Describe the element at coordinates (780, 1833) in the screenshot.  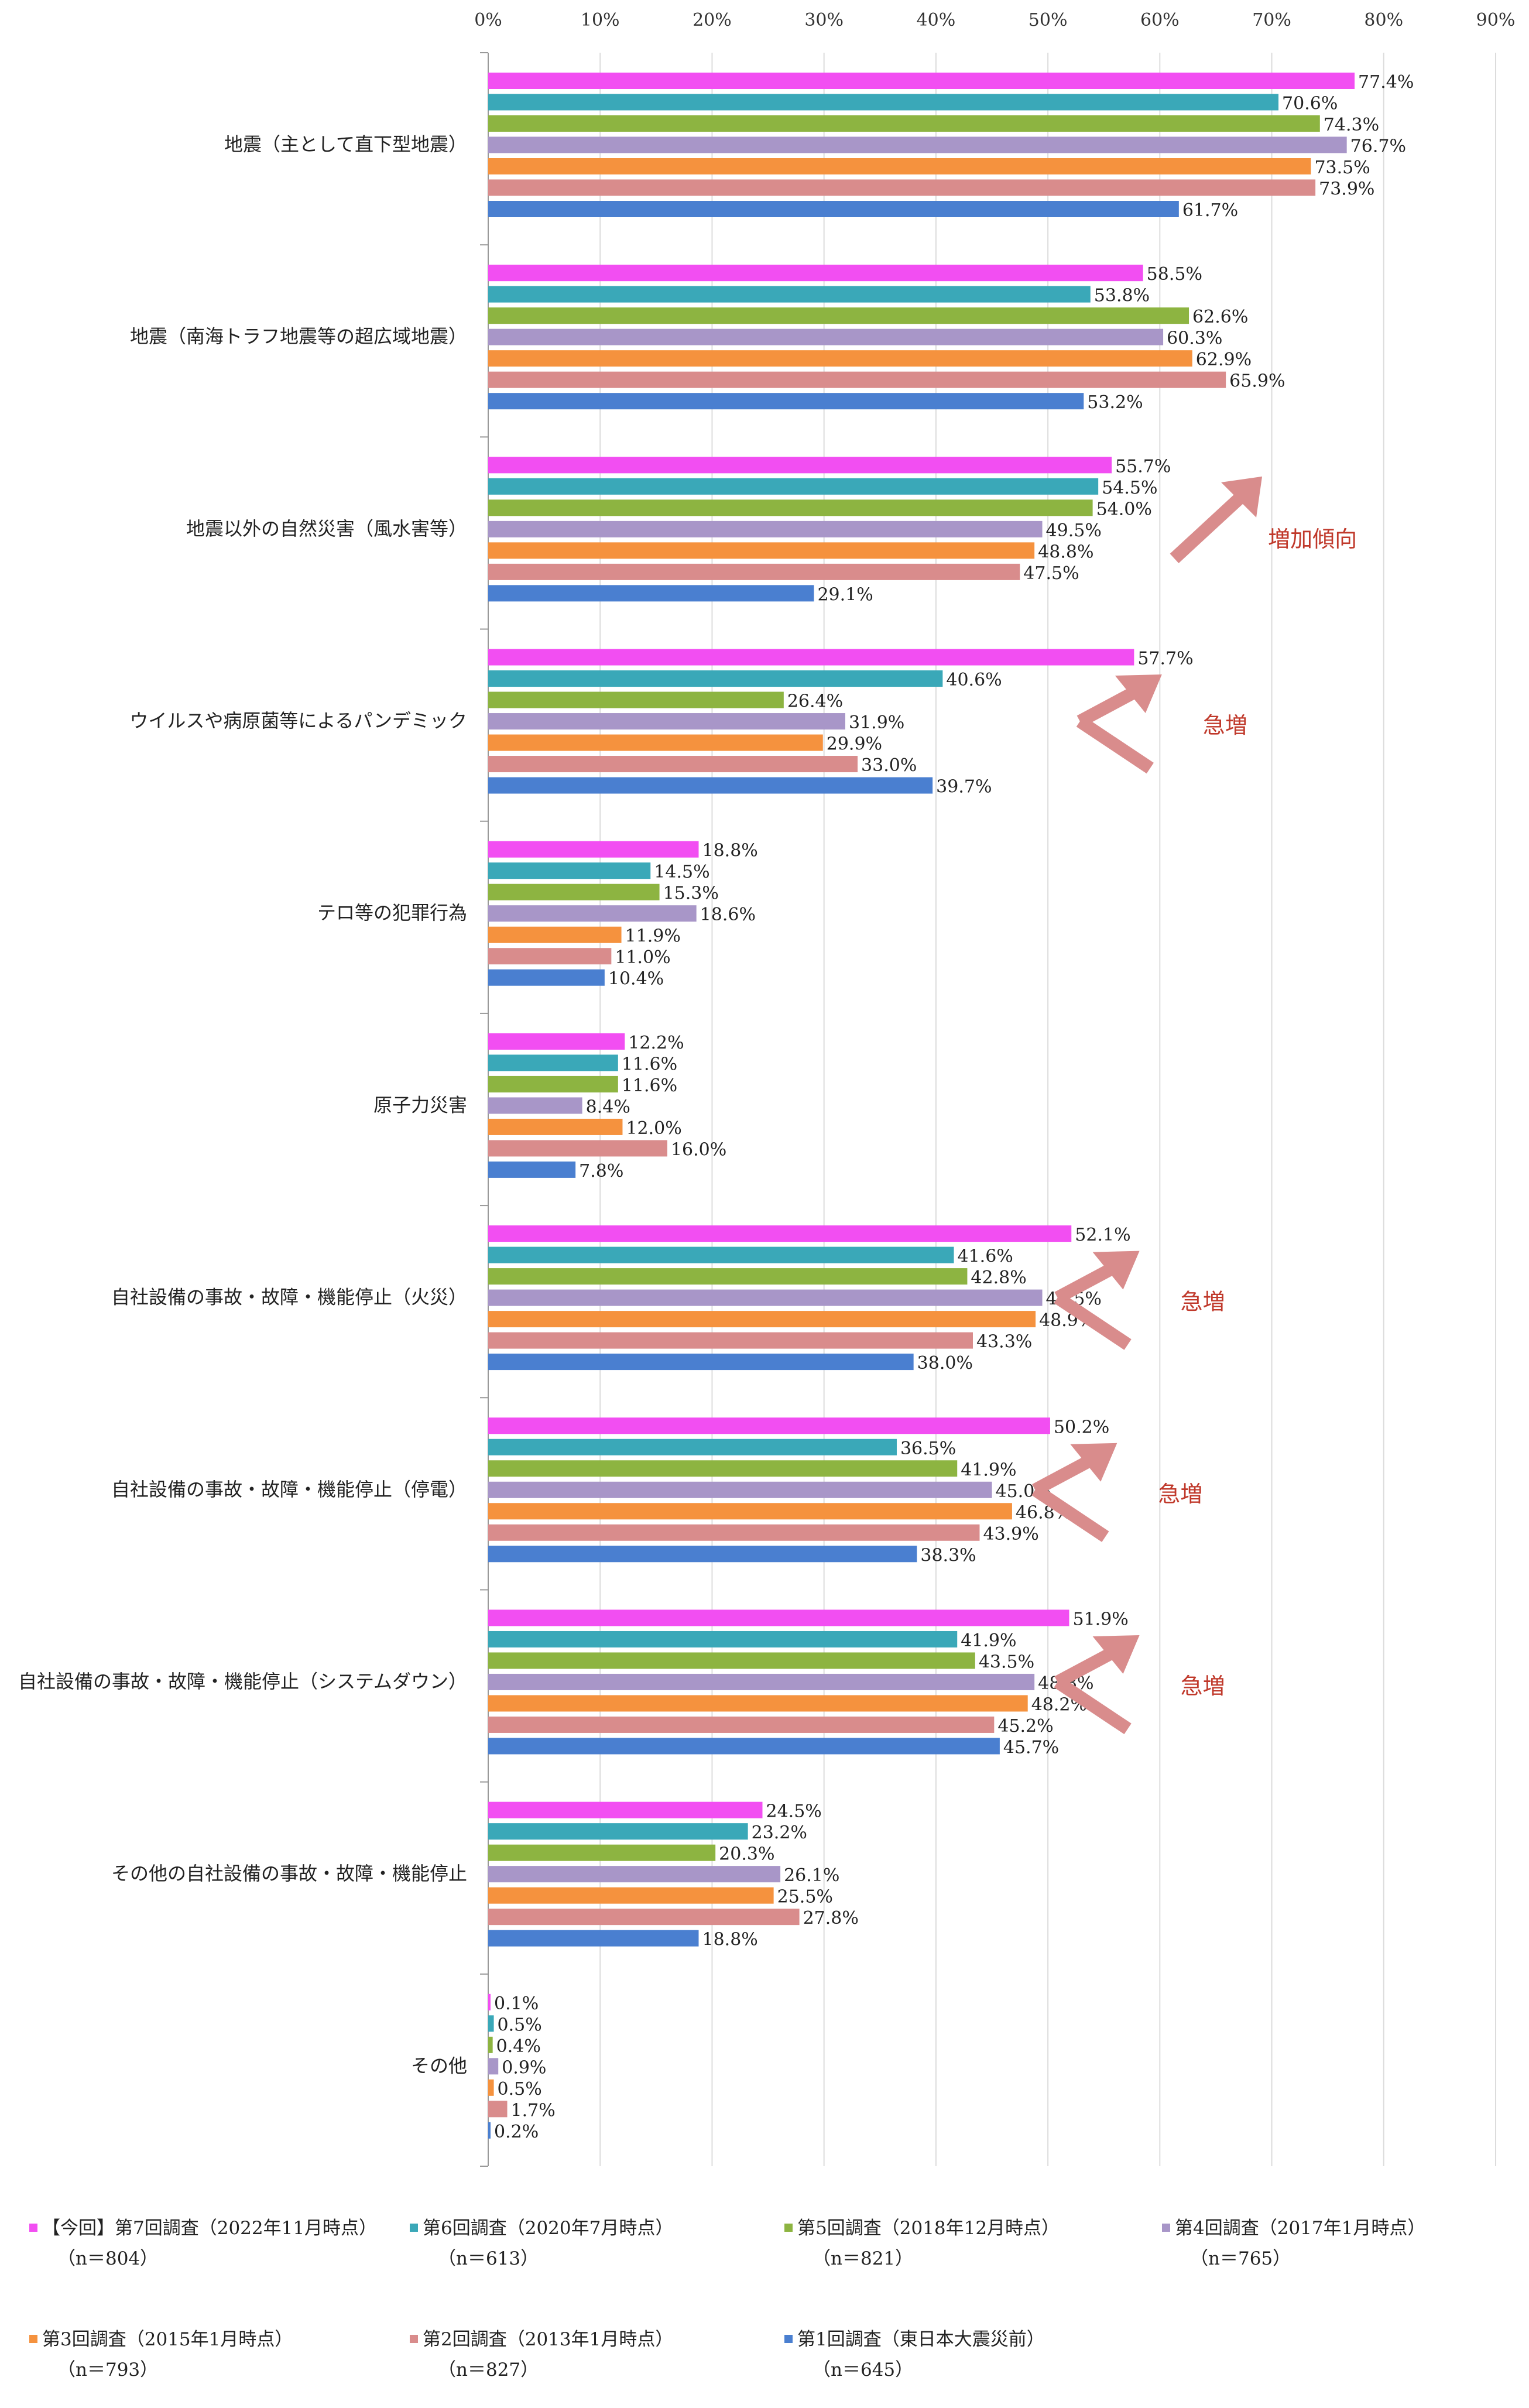
I see `data-label: 23.2%` at that location.